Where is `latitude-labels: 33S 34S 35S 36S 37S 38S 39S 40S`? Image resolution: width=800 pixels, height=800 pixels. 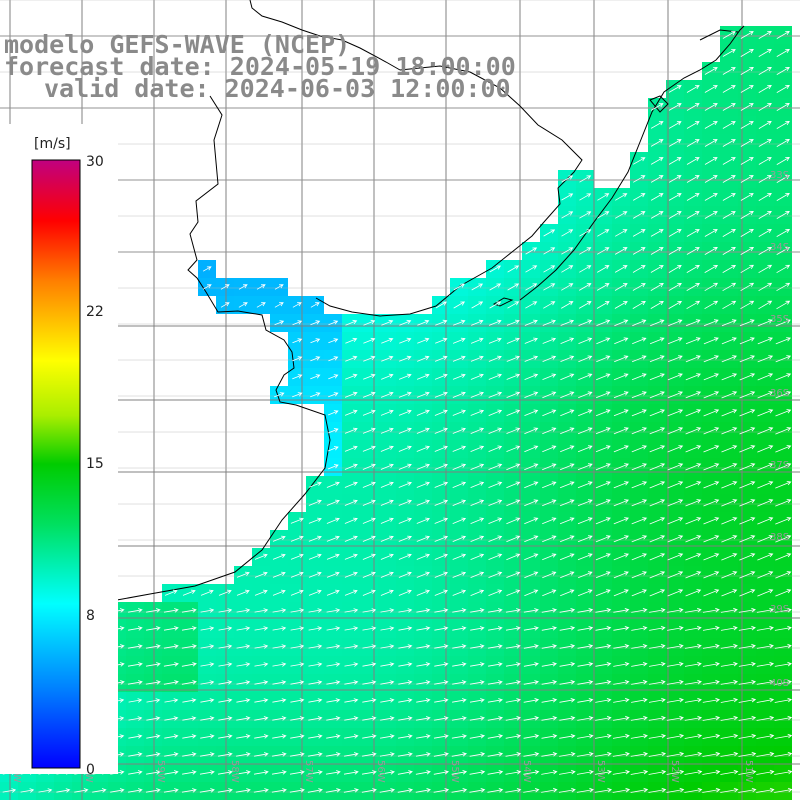 latitude-labels: 33S 34S 35S 36S 37S 38S 39S 40S is located at coordinates (779, 429).